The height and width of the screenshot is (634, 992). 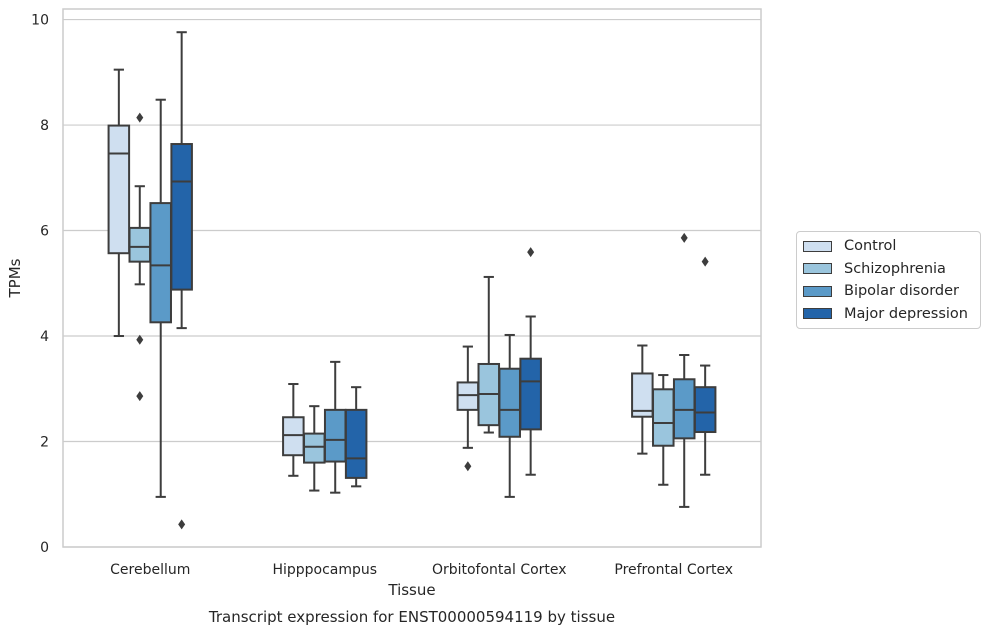 What do you see at coordinates (499, 570) in the screenshot?
I see `x-tick-label: Orbitofontal Cortex` at bounding box center [499, 570].